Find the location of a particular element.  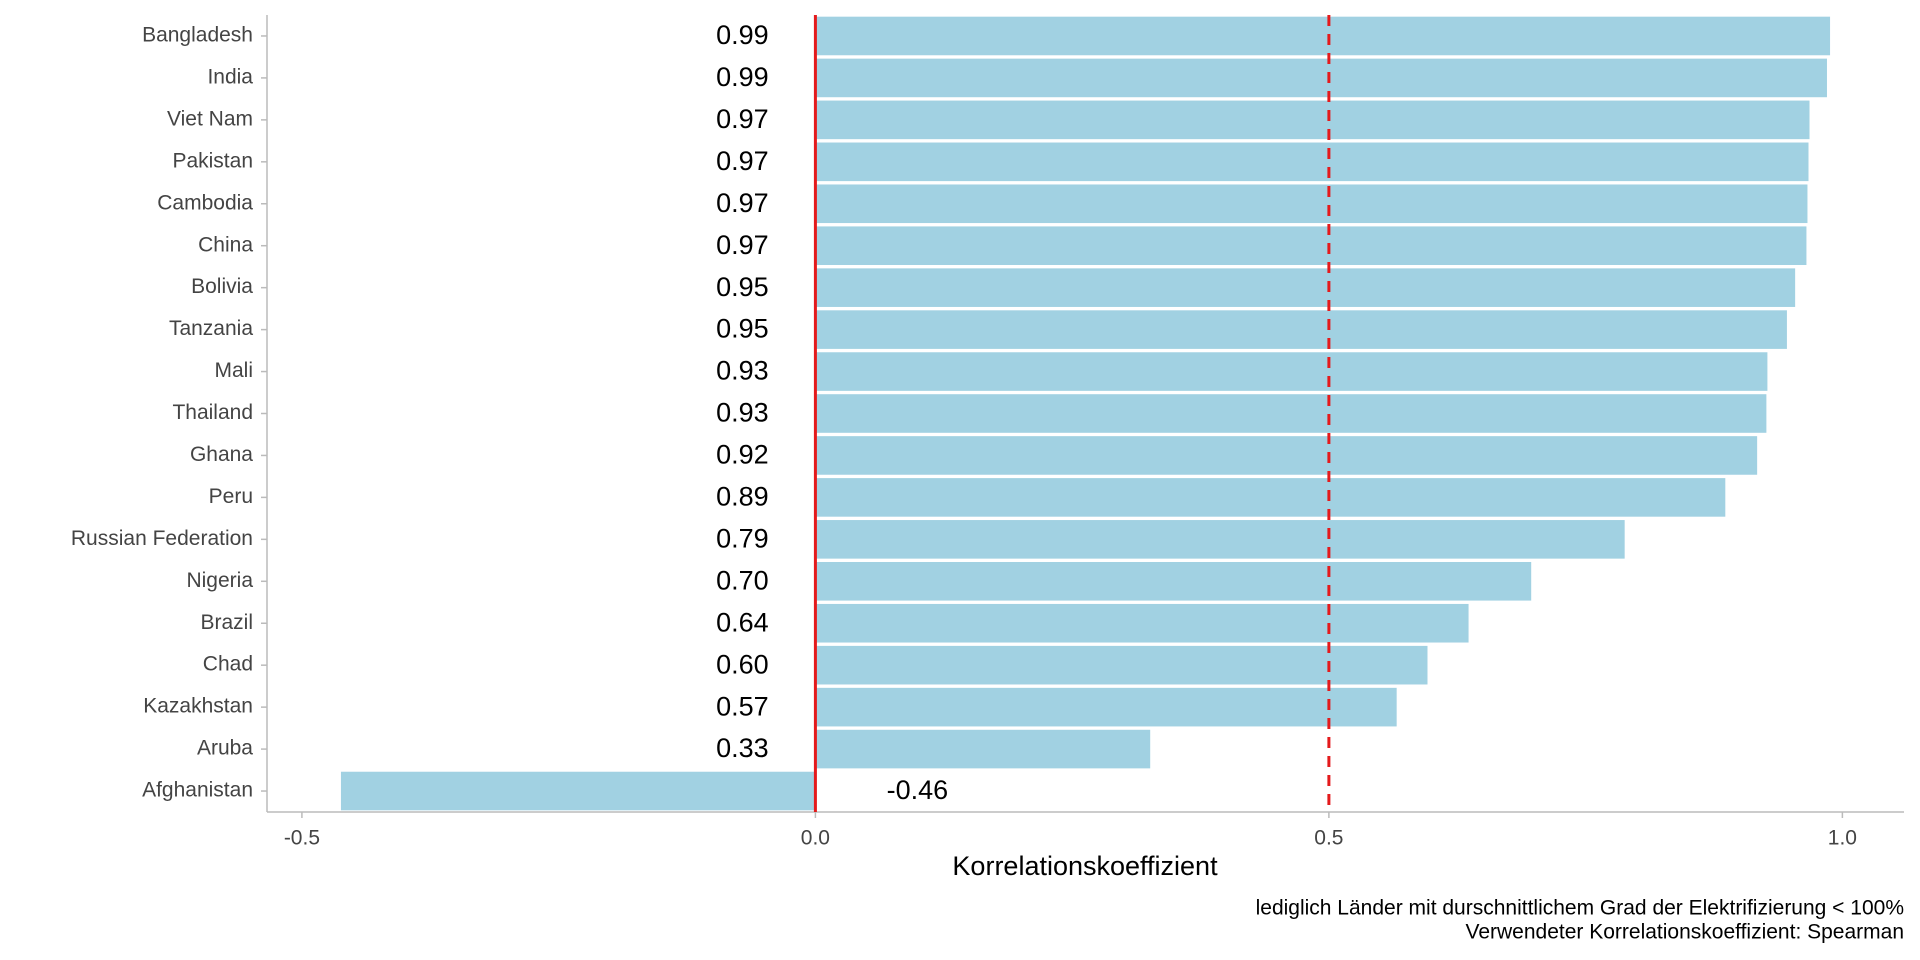

value-label: 0.64 is located at coordinates (742, 622).